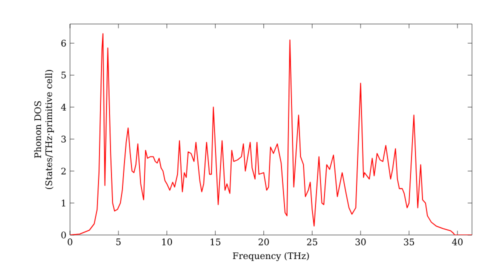 This screenshot has width=500, height=280. What do you see at coordinates (361, 242) in the screenshot?
I see `x-tick-label: 30` at bounding box center [361, 242].